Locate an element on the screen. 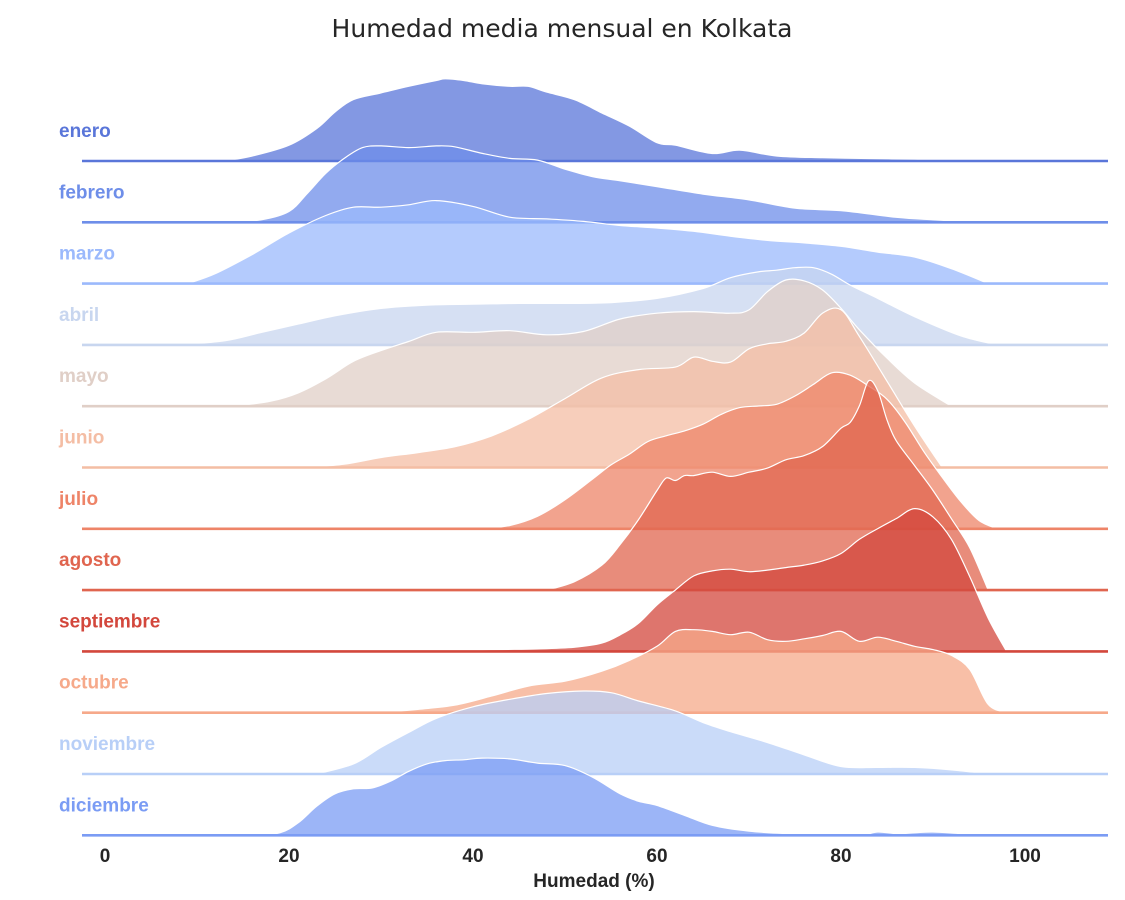 The height and width of the screenshot is (900, 1125). ridge-noviembre: noviembre is located at coordinates (583, 733).